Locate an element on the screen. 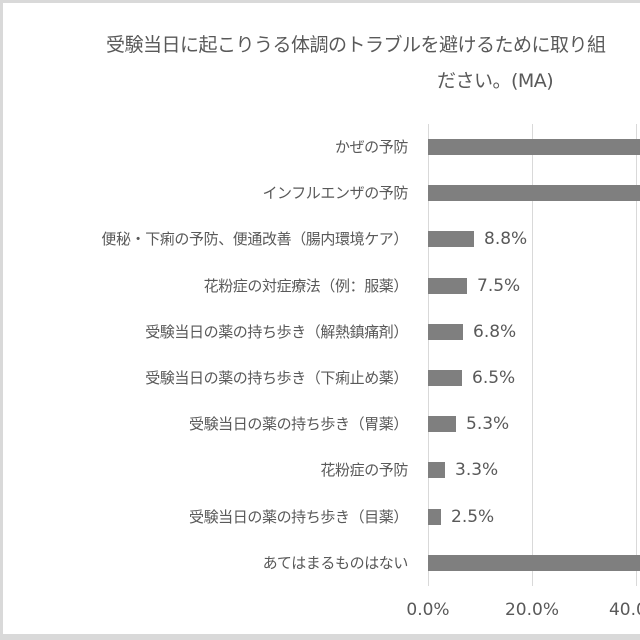 This screenshot has height=640, width=640. bar-row: 受験当日の薬の持ち歩き（胃薬） 5.3% is located at coordinates (320, 424).